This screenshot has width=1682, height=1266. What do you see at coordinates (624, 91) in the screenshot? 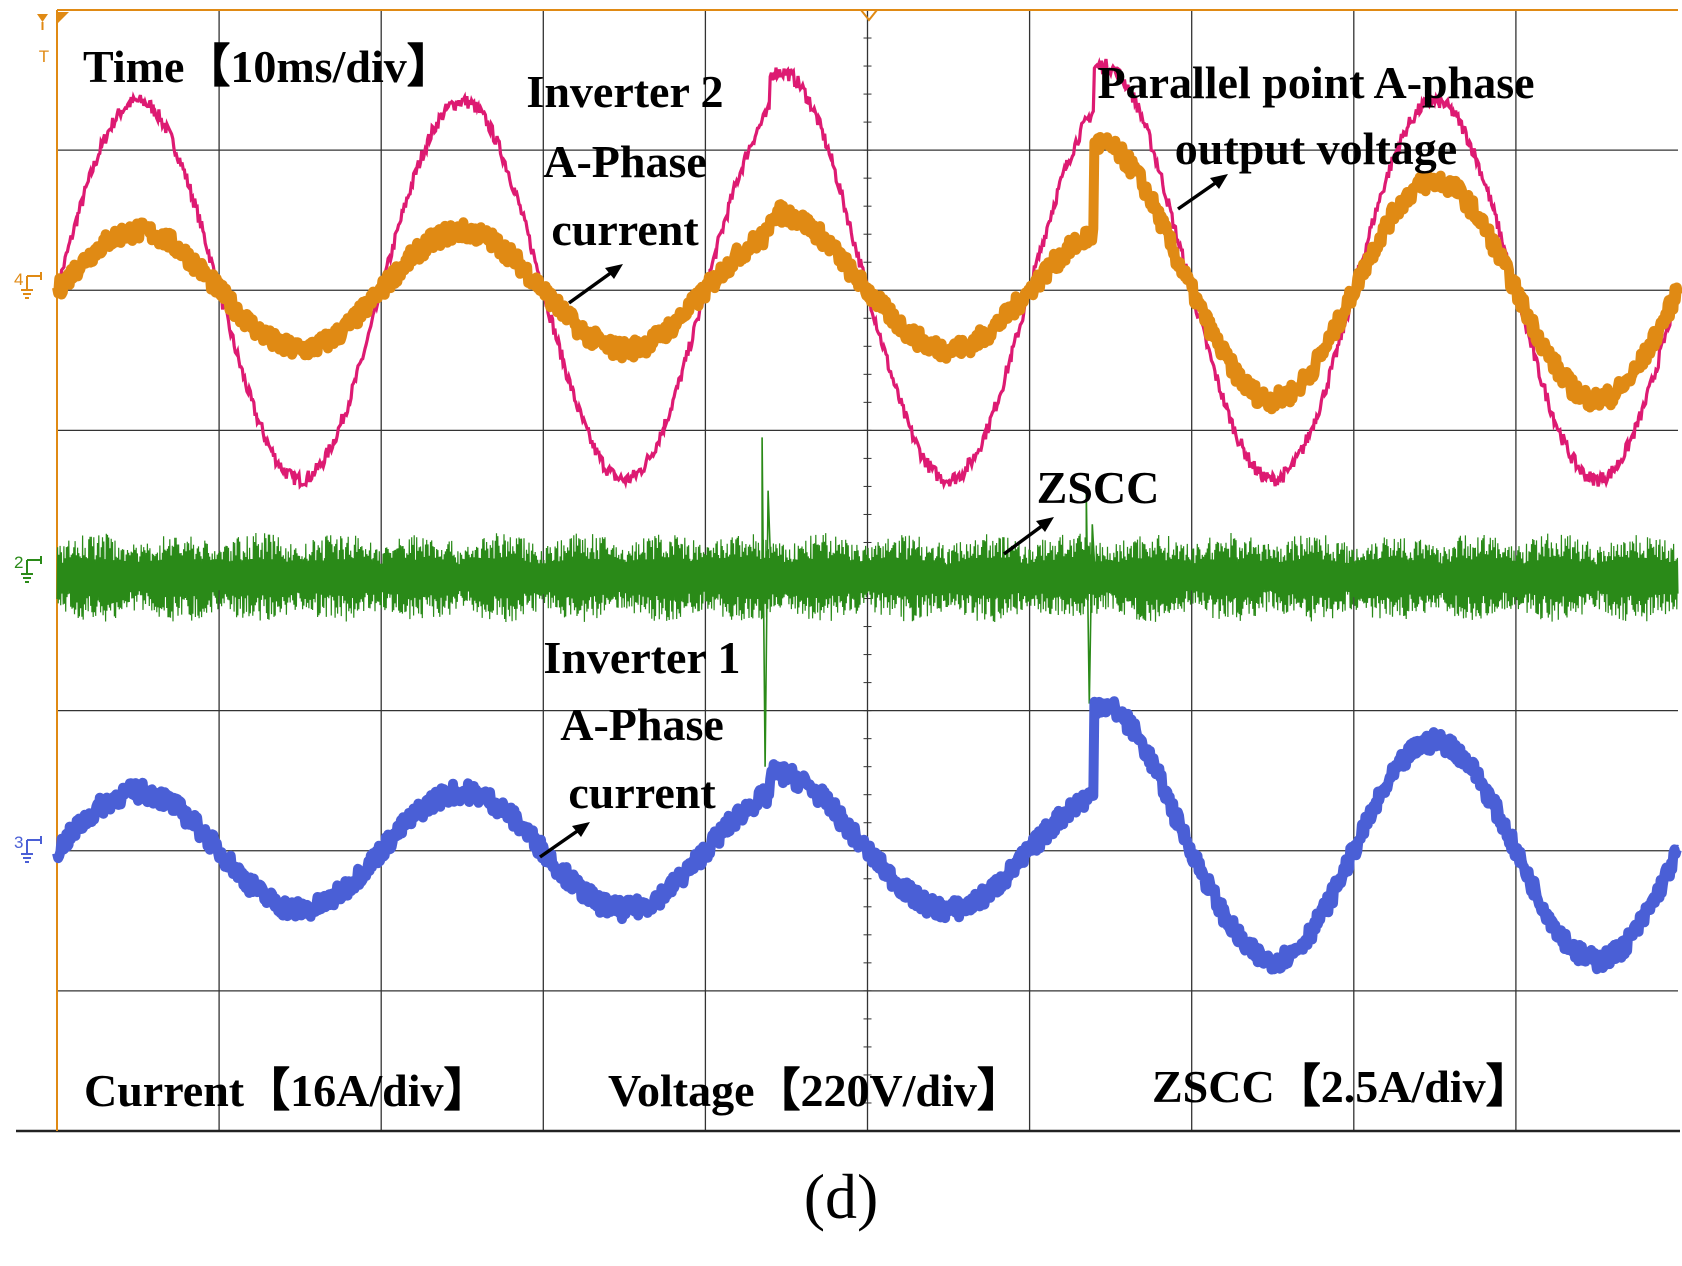
I see `inverter2-label-line1: Inverter 2` at bounding box center [624, 91].